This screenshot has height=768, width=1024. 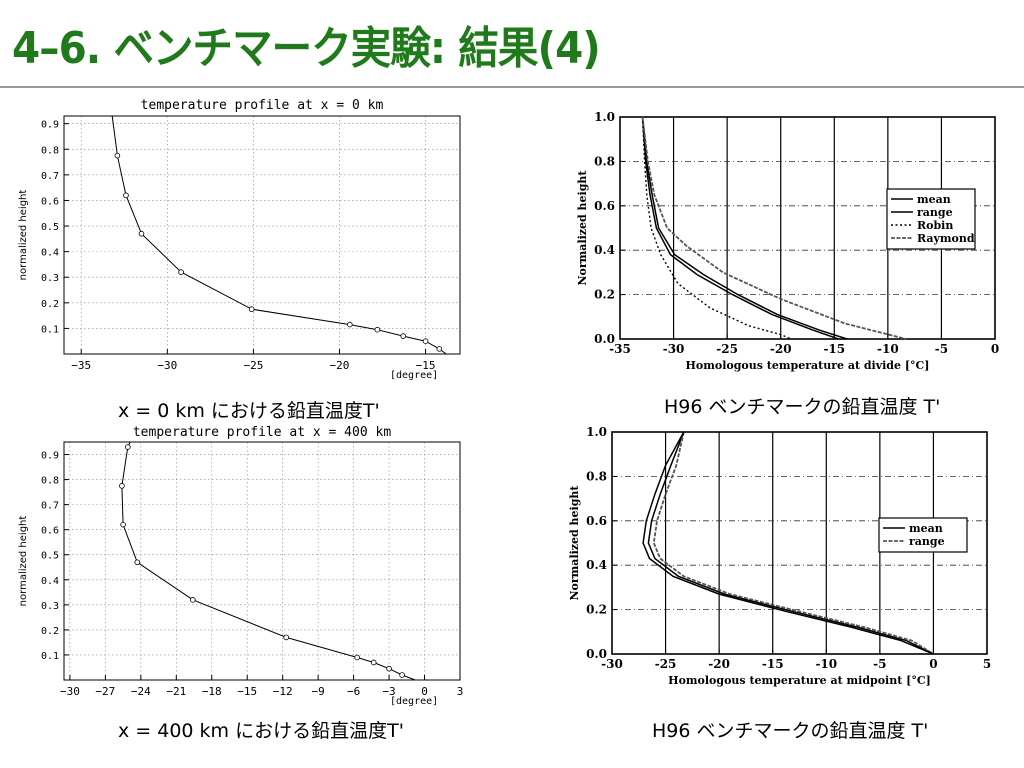 I want to click on chart1-x-axis-label: Homologous temperature at divide [°C], so click(x=808, y=365).